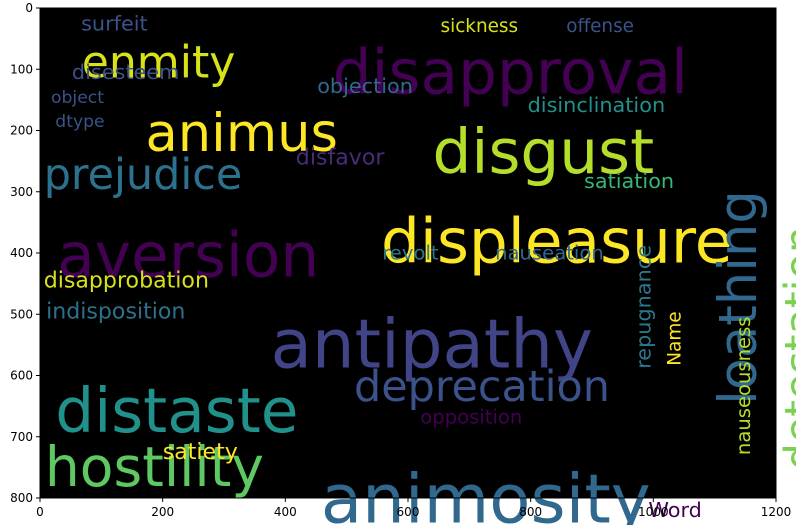 The height and width of the screenshot is (525, 796). I want to click on x-tick-label: 800, so click(530, 512).